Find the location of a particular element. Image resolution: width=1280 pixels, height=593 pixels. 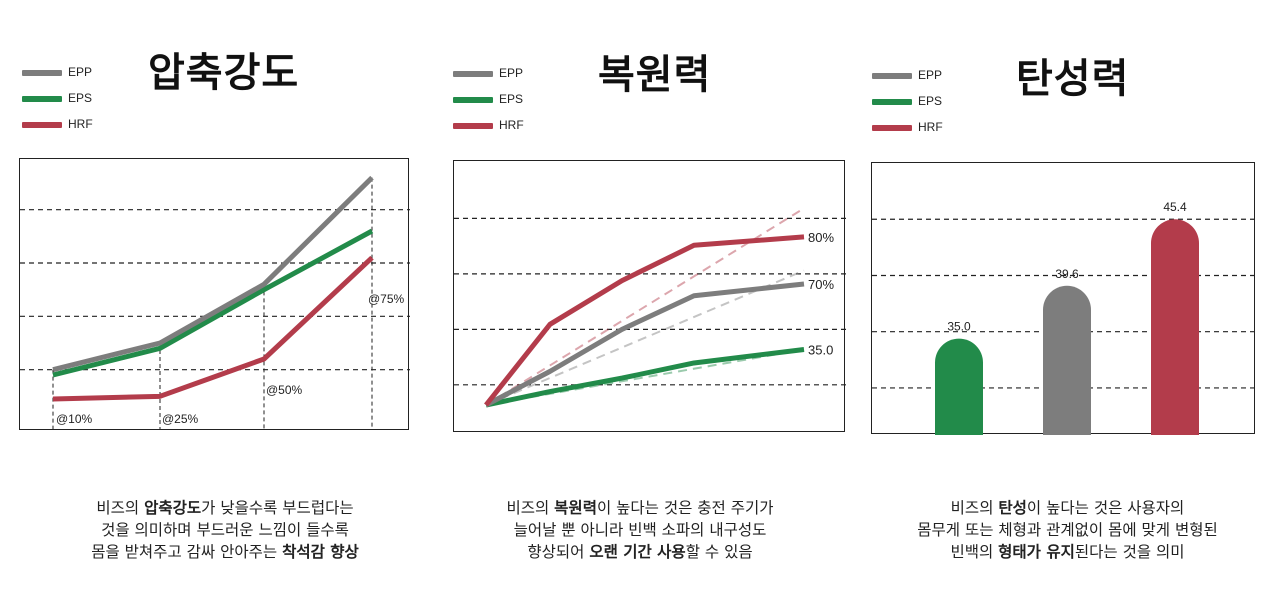

desc-emph: 오랜 기간 사용 is located at coordinates (637, 552).